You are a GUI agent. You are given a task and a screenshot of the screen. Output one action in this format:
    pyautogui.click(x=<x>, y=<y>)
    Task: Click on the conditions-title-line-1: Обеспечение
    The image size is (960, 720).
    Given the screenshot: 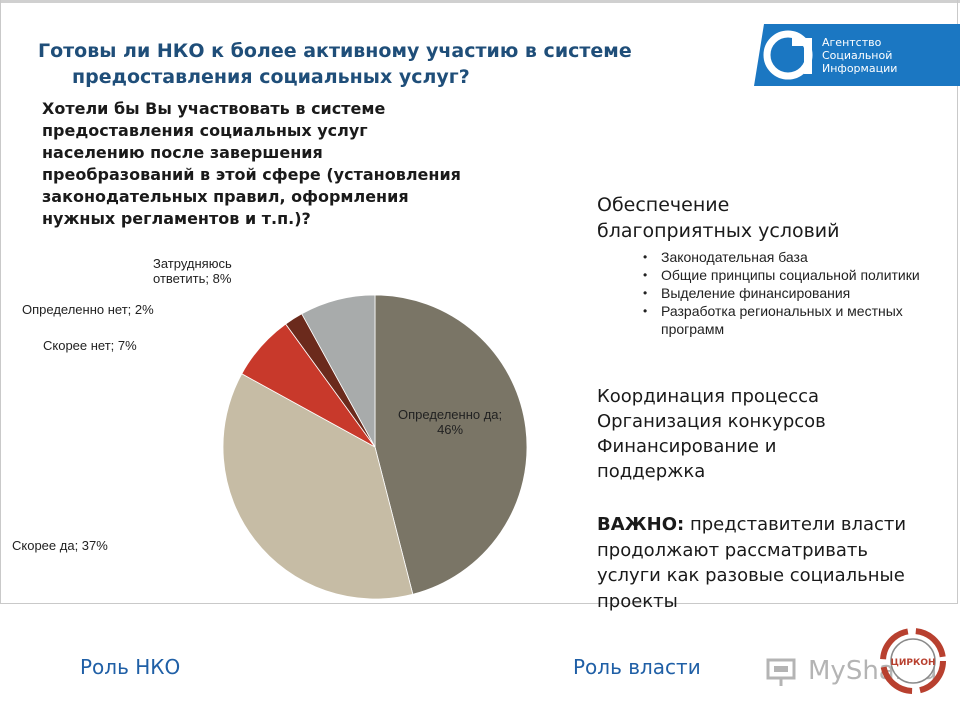 What is the action you would take?
    pyautogui.click(x=663, y=205)
    